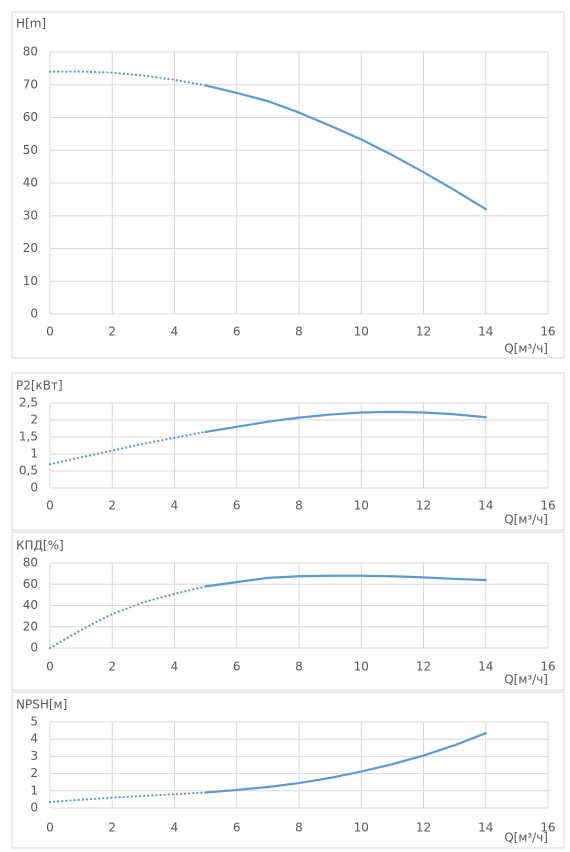 The height and width of the screenshot is (852, 570). Describe the element at coordinates (28, 403) in the screenshot. I see `y-tick-label: 2,5` at that location.